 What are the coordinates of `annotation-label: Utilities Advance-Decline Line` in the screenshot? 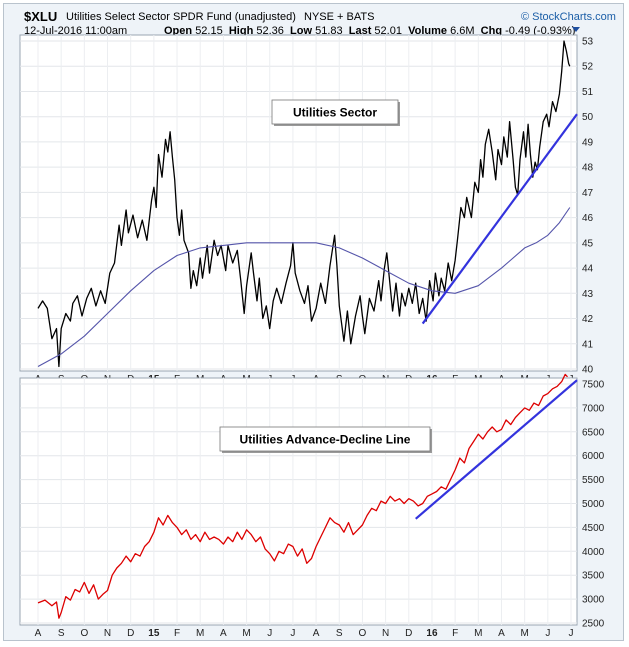 It's located at (325, 440).